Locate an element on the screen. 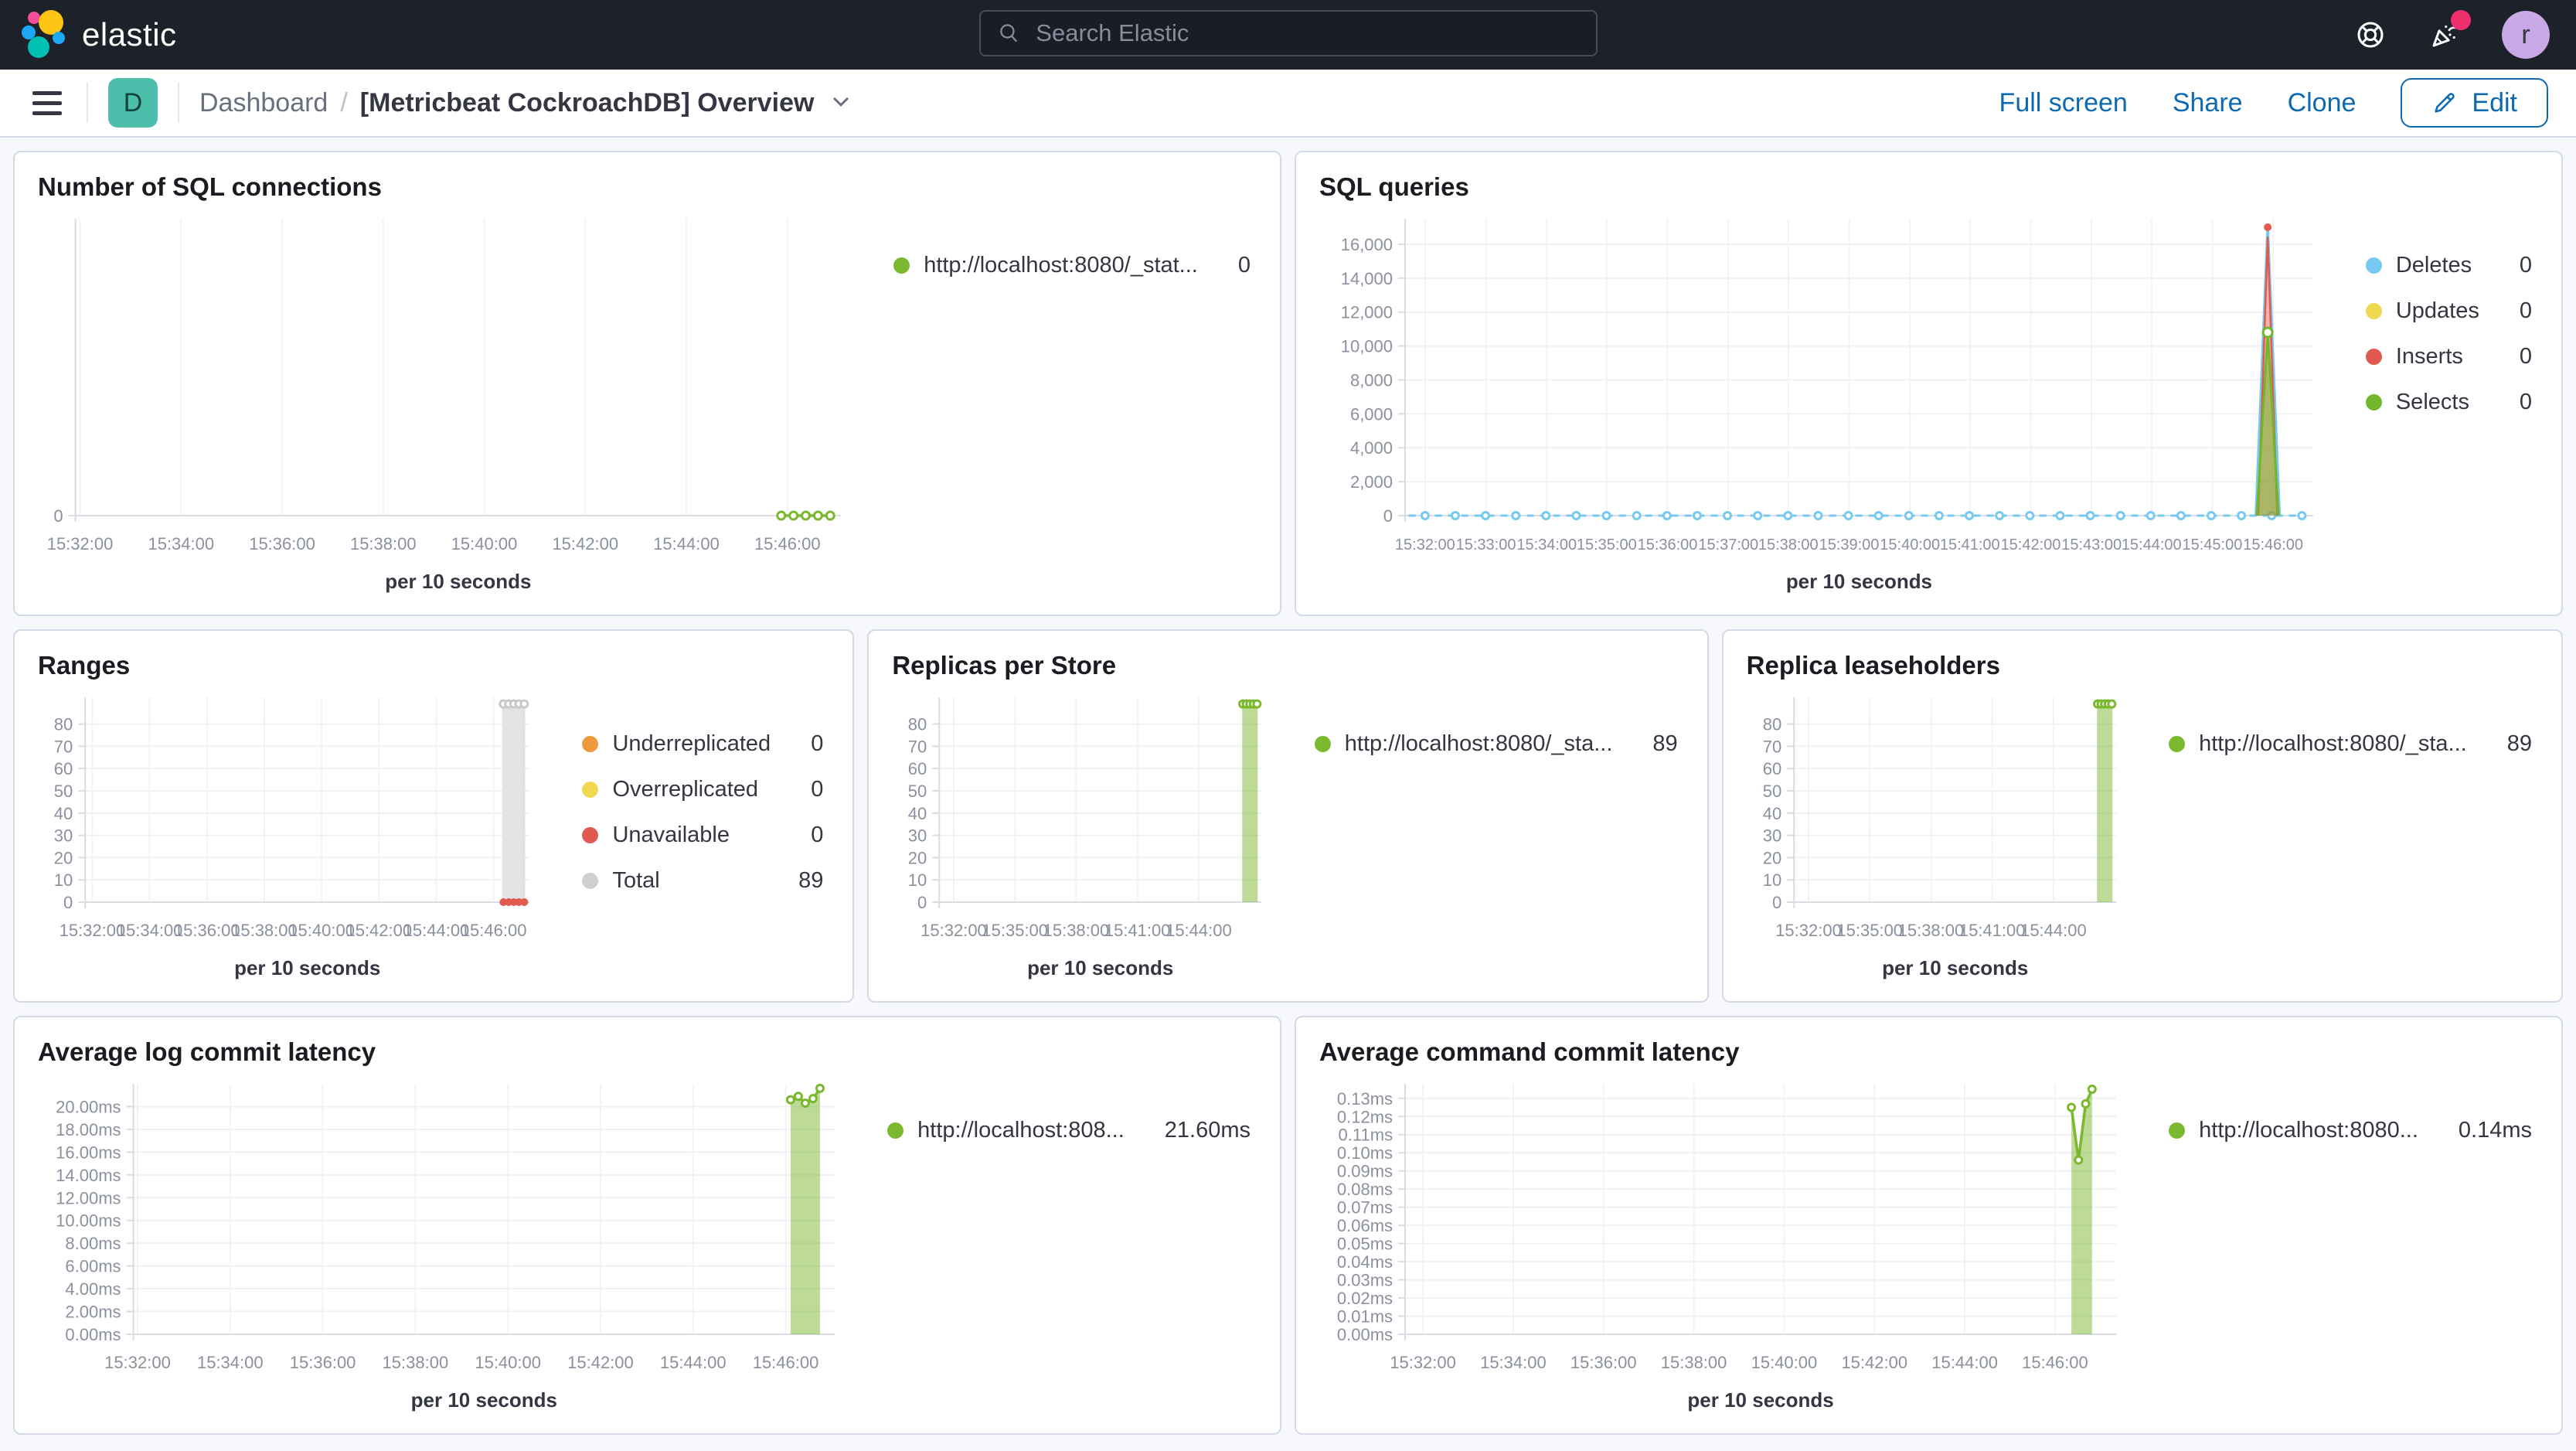 This screenshot has height=1451, width=2576. chart-legend: http://localhost:8080/_sta... 89 is located at coordinates (1491, 833).